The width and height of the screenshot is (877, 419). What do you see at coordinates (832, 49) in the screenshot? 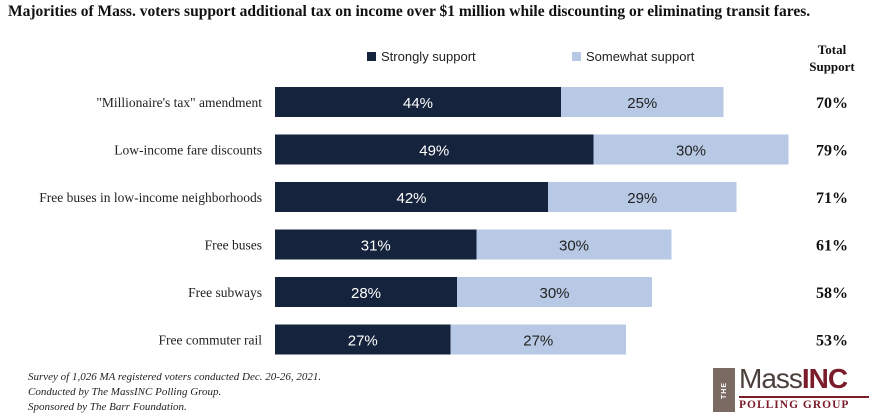
I see `total-header-line-1: Total` at bounding box center [832, 49].